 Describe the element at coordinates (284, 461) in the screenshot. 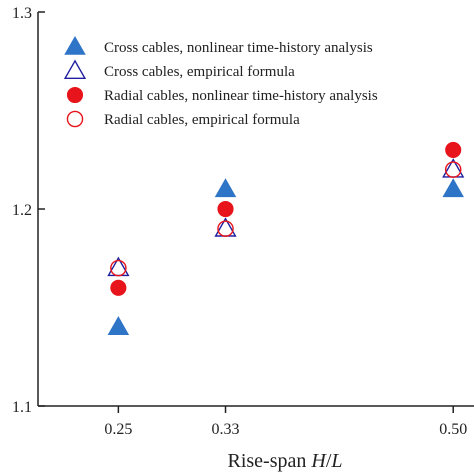

I see `x-axis-title: Rise-span H/L` at that location.